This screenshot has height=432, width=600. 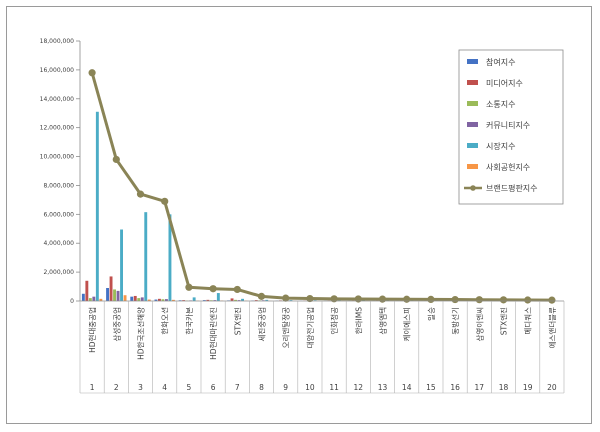 I want to click on x-category-label-15: 일승, so click(x=431, y=314).